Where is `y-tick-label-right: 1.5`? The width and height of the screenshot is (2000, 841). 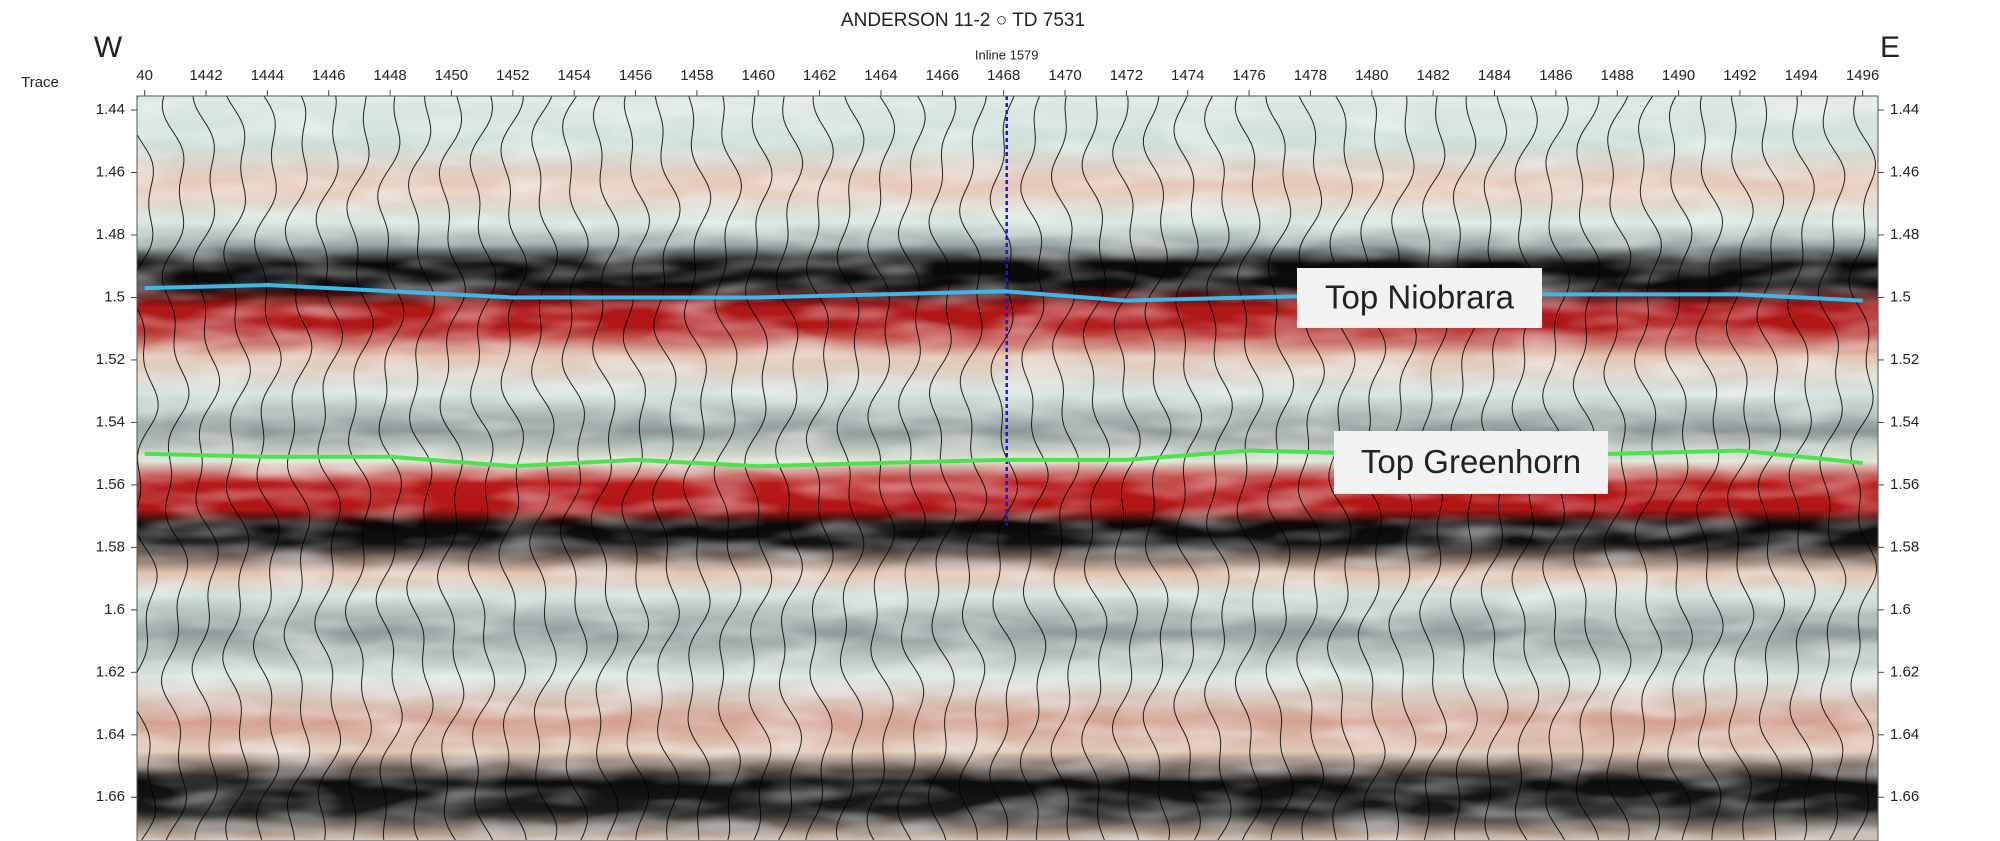
y-tick-label-right: 1.5 is located at coordinates (1900, 296).